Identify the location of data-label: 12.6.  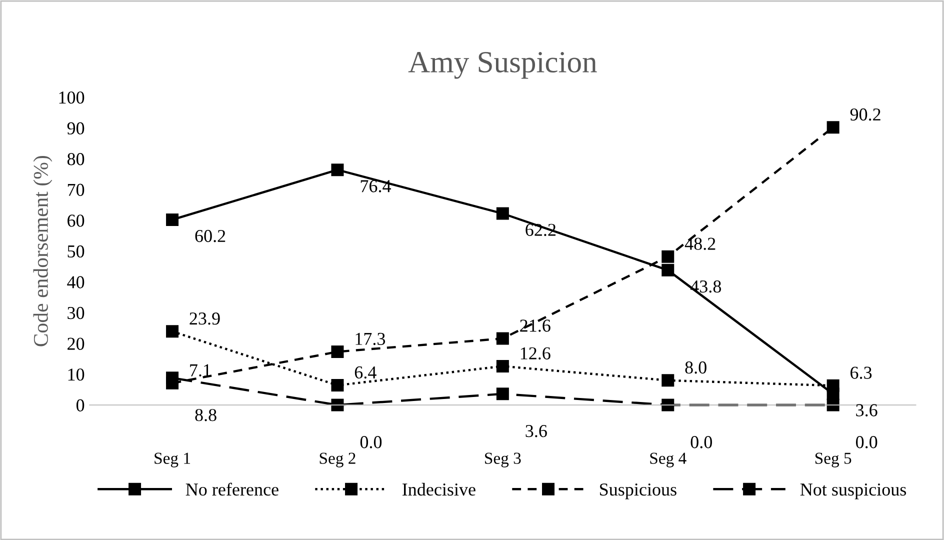
(535, 353).